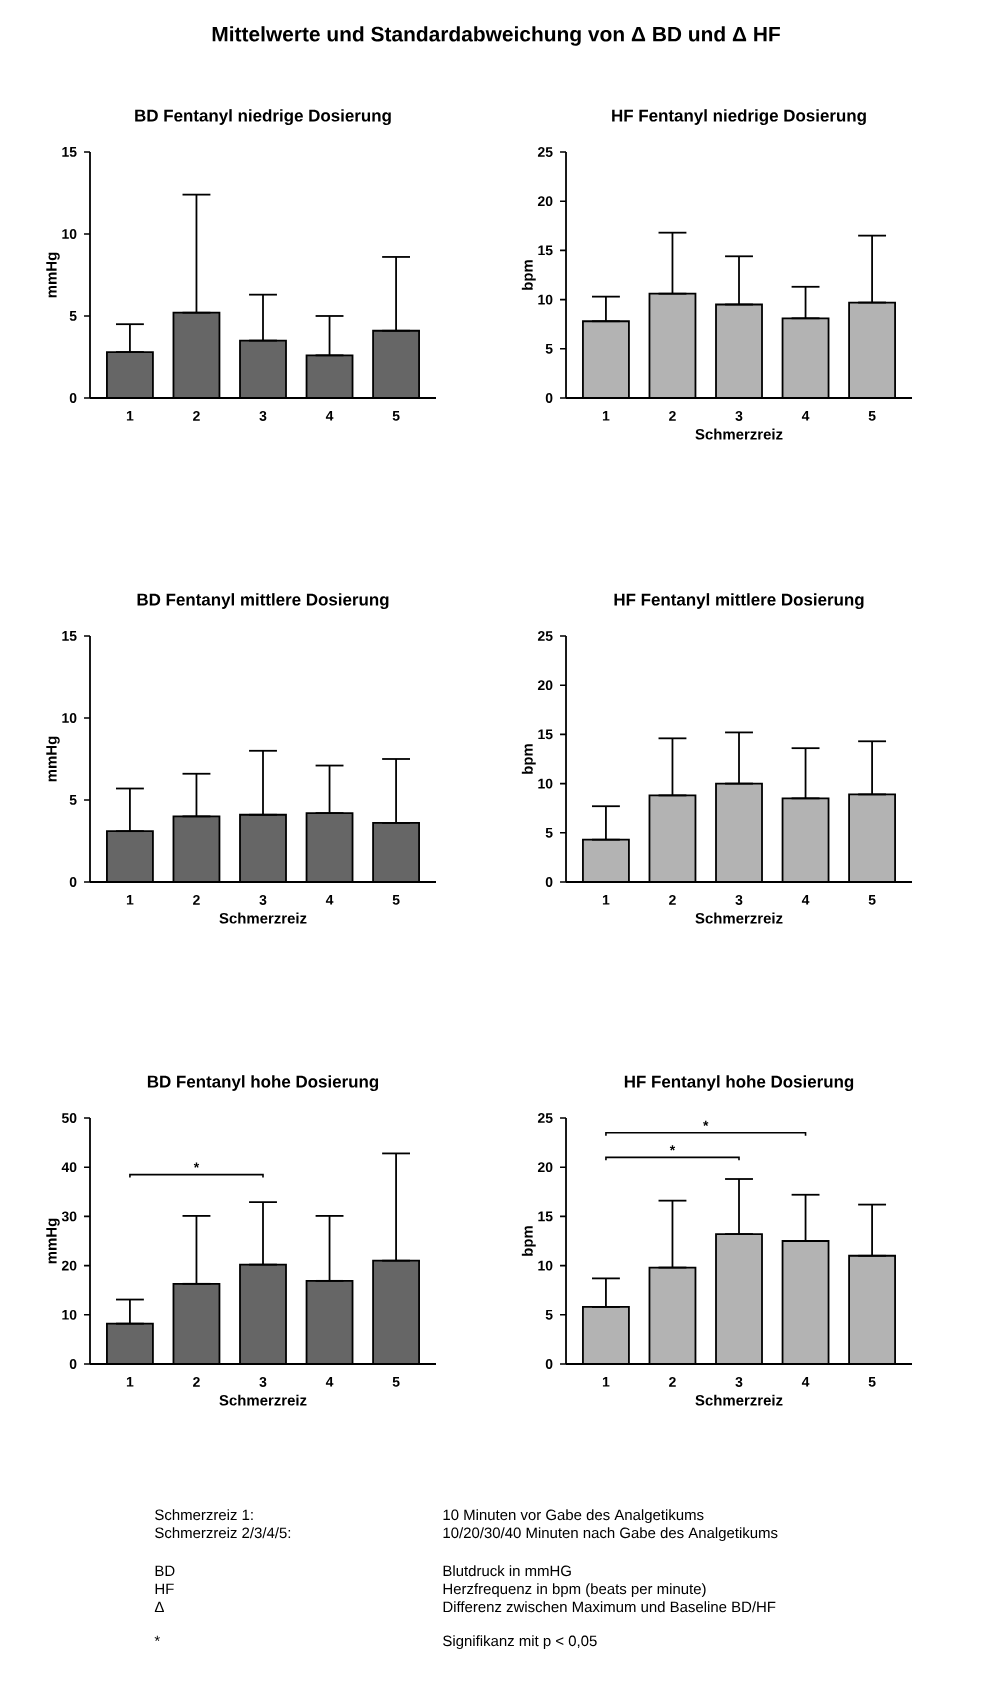 The height and width of the screenshot is (1688, 992). I want to click on chart-title: HF Fentanyl hohe Dosierung, so click(739, 1083).